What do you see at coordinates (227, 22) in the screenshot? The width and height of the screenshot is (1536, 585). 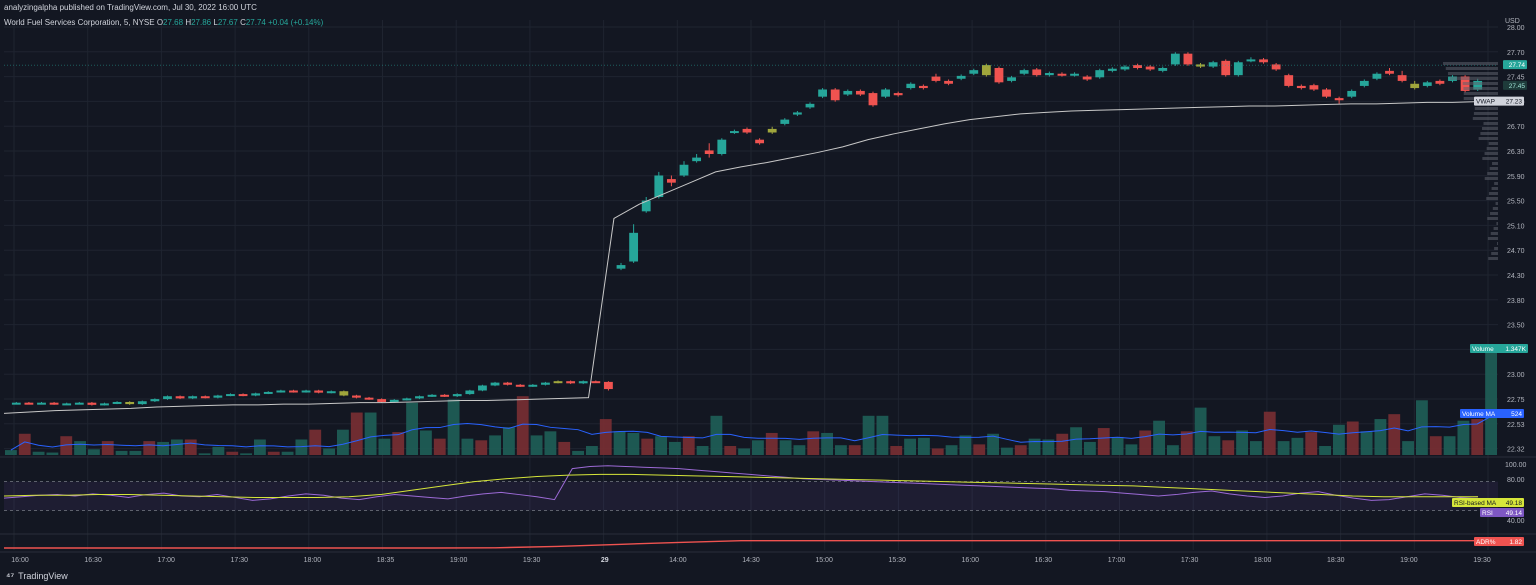 I see `low-value: 27.67` at bounding box center [227, 22].